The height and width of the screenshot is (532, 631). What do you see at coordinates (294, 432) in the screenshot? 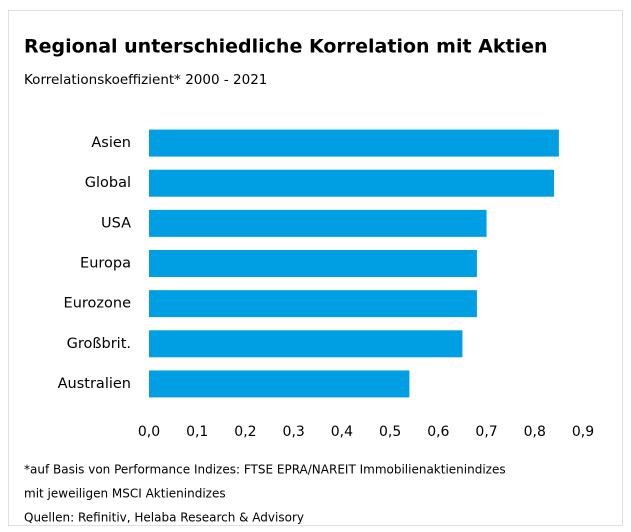
I see `x-tick-label: 0,3` at bounding box center [294, 432].